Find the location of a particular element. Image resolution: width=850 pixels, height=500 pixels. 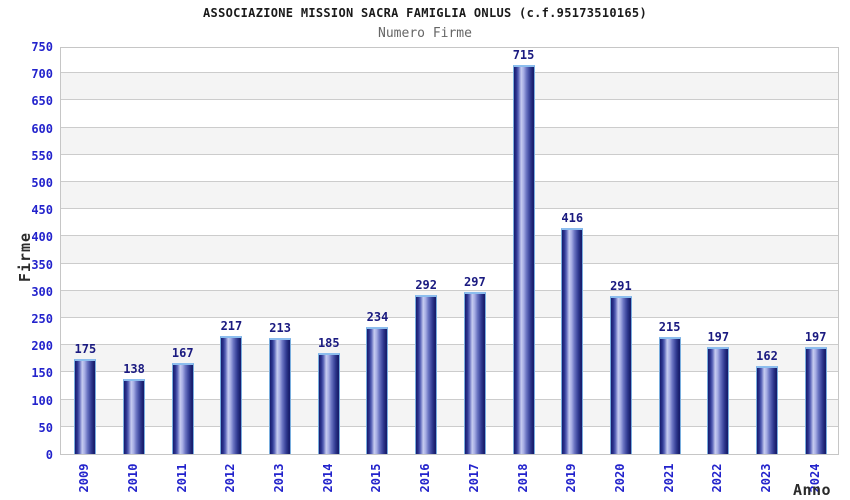

bar-2012 is located at coordinates (231, 394).